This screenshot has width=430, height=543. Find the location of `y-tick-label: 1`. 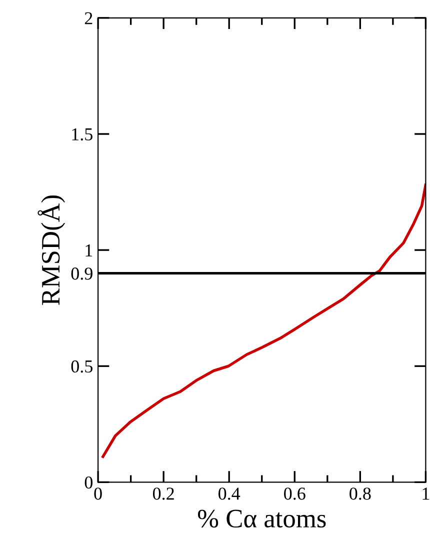

y-tick-label: 1 is located at coordinates (89, 250).